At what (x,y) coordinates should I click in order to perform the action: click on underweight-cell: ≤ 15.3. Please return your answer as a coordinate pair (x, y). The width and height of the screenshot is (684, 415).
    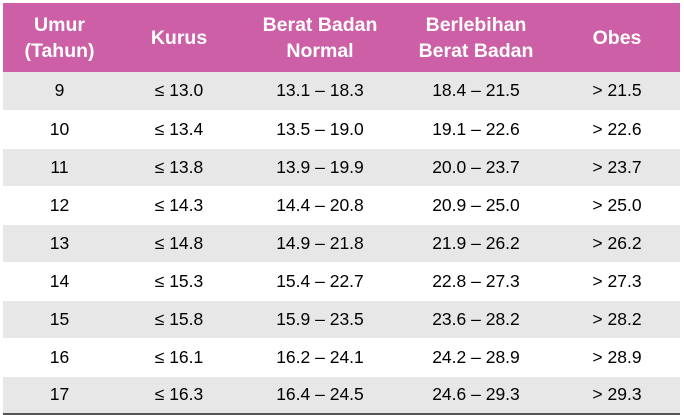
    Looking at the image, I should click on (179, 281).